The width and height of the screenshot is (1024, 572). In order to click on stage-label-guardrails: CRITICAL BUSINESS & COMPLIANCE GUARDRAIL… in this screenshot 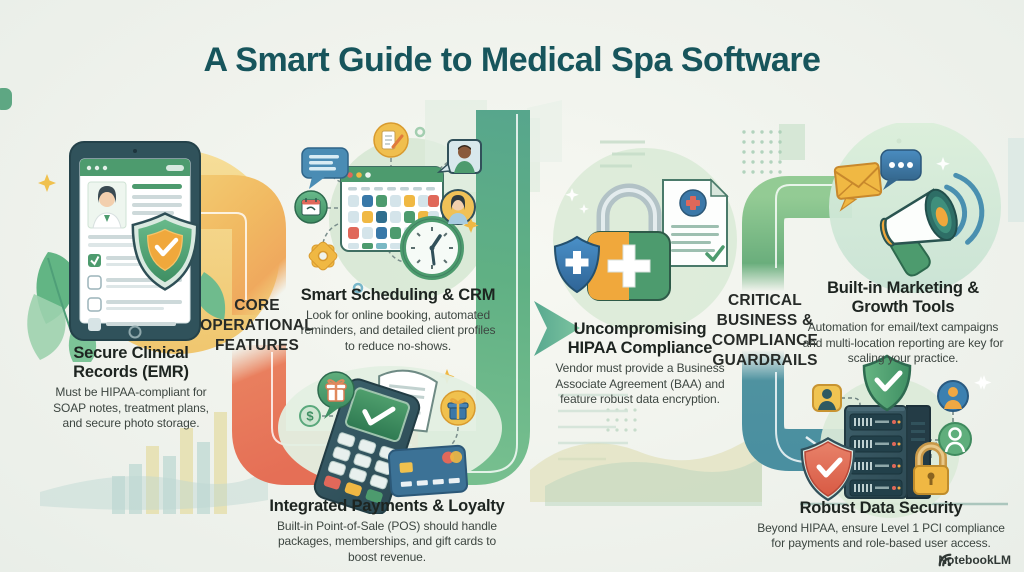, I will do `click(765, 331)`.